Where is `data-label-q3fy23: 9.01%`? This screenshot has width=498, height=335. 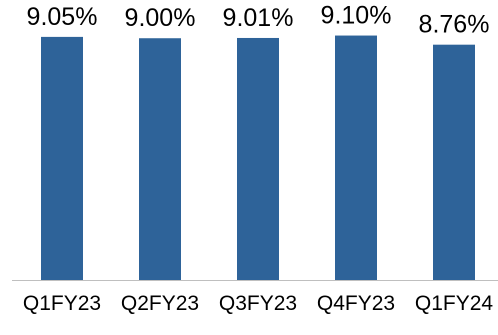
data-label-q3fy23: 9.01% is located at coordinates (258, 18).